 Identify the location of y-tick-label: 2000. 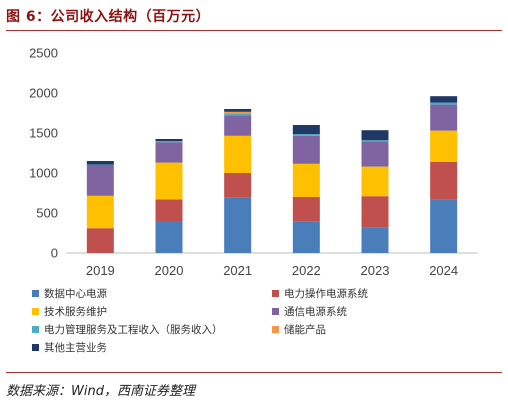
(43, 93).